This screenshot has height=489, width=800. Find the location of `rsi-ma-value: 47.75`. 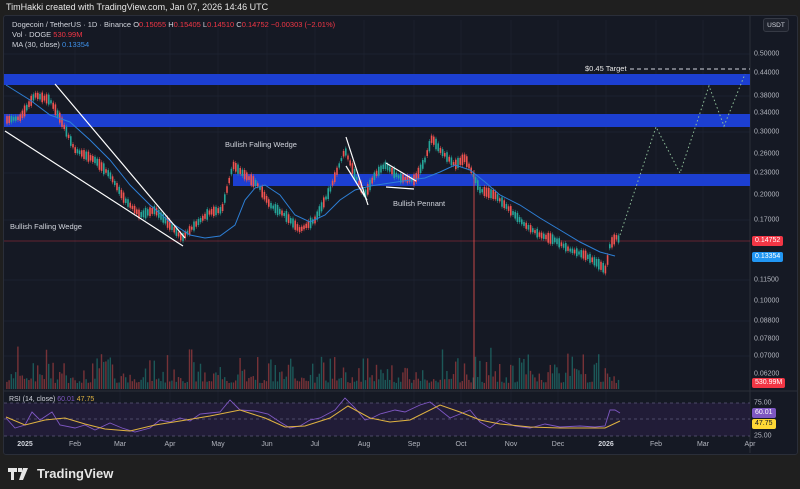

rsi-ma-value: 47.75 is located at coordinates (85, 399).